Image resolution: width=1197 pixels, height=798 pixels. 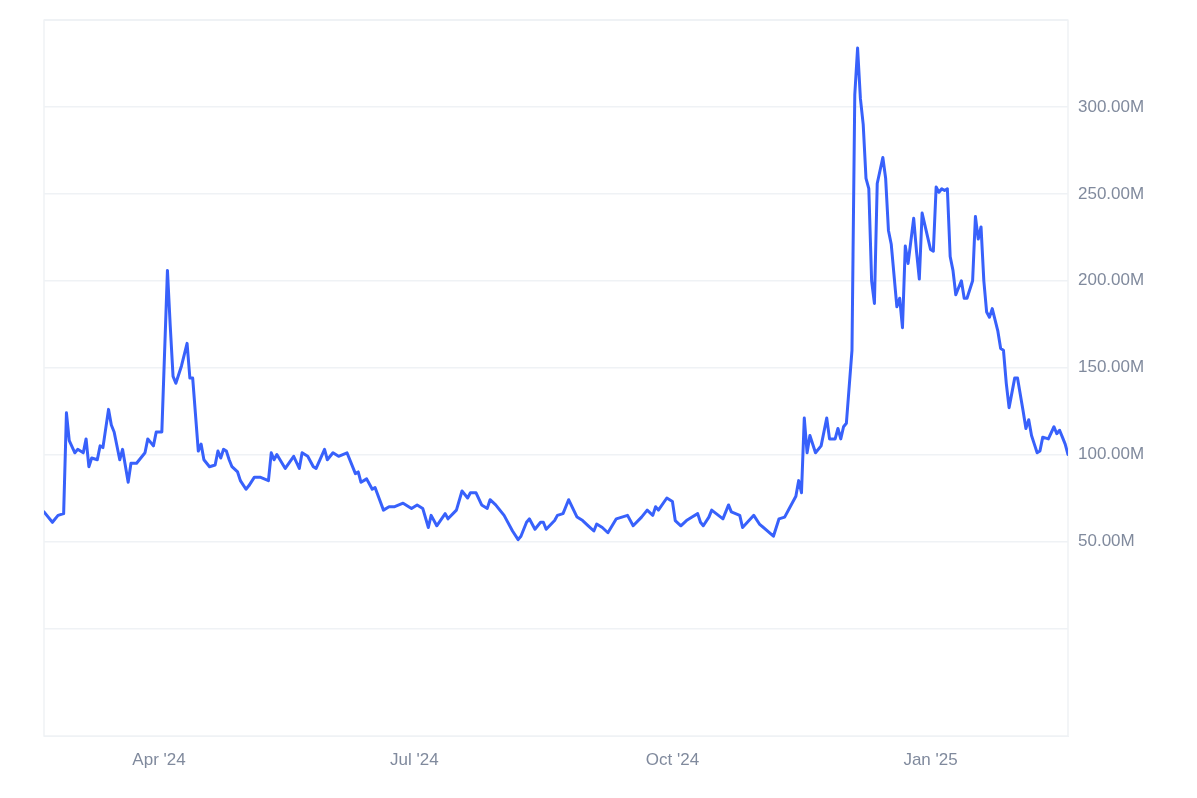 What do you see at coordinates (1111, 454) in the screenshot?
I see `y-tick-label: 100.00M` at bounding box center [1111, 454].